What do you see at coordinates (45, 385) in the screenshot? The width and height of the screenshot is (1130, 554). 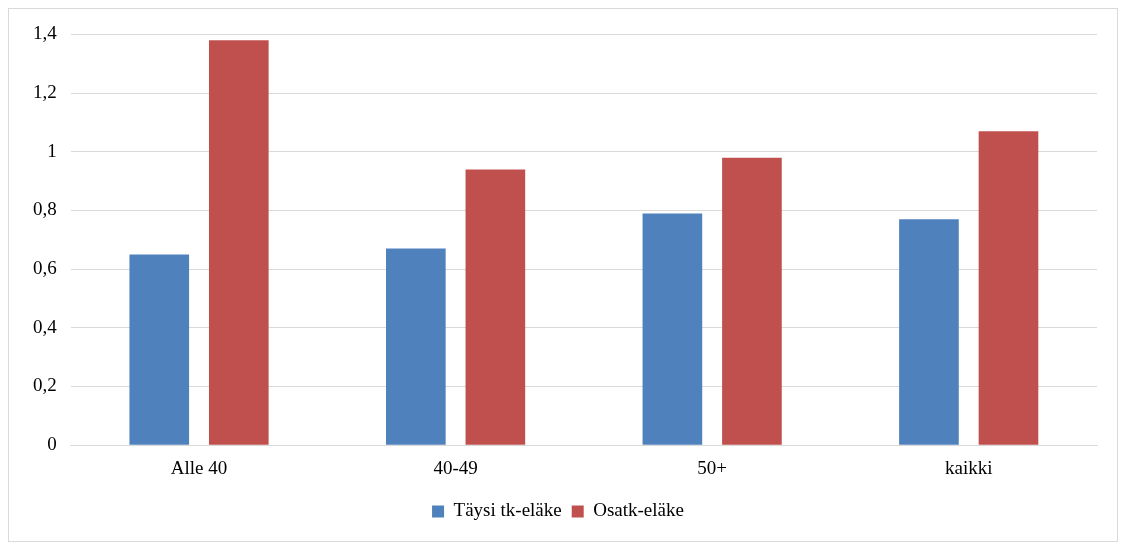 I see `y-tick-label: 0,2` at bounding box center [45, 385].